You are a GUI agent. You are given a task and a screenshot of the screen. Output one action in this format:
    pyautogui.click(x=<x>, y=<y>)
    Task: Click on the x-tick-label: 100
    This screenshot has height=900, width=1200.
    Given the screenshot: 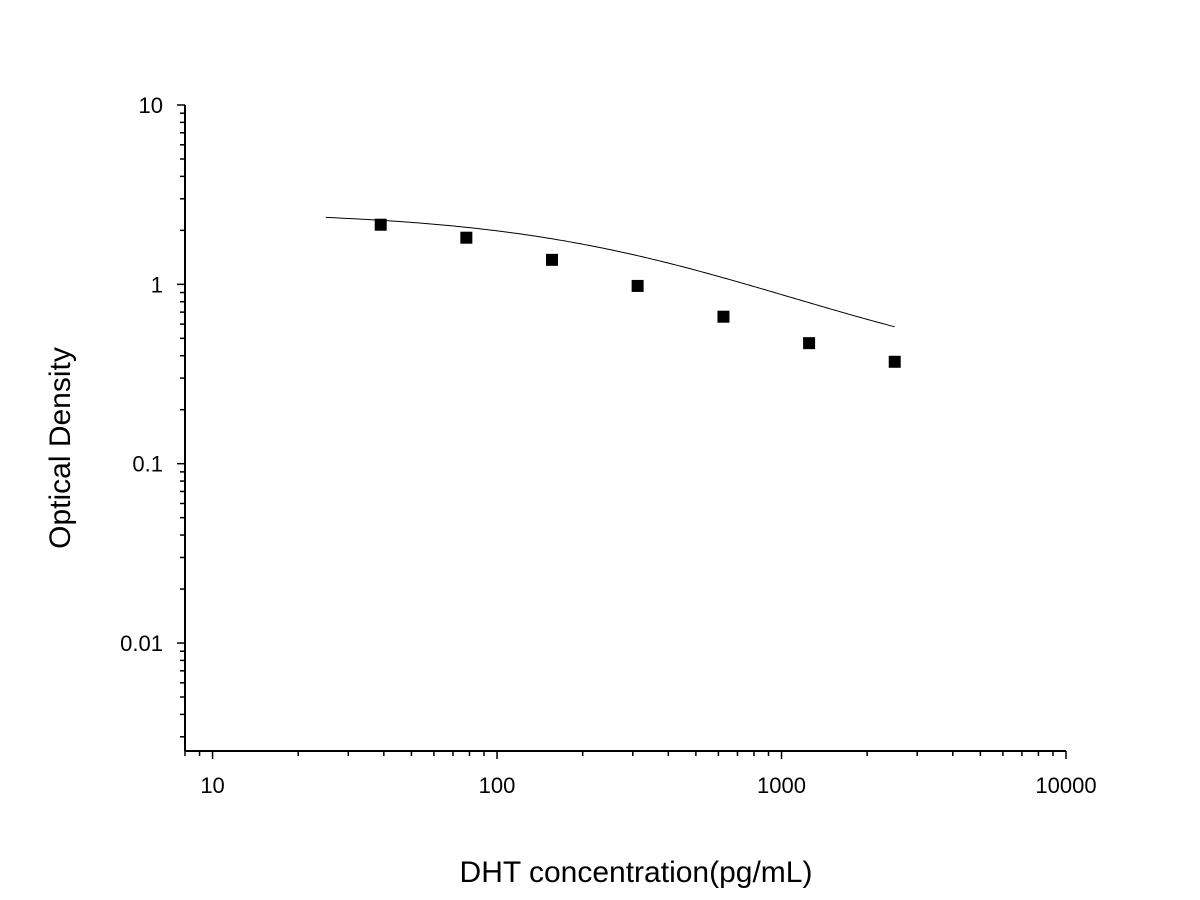 What is the action you would take?
    pyautogui.click(x=497, y=785)
    